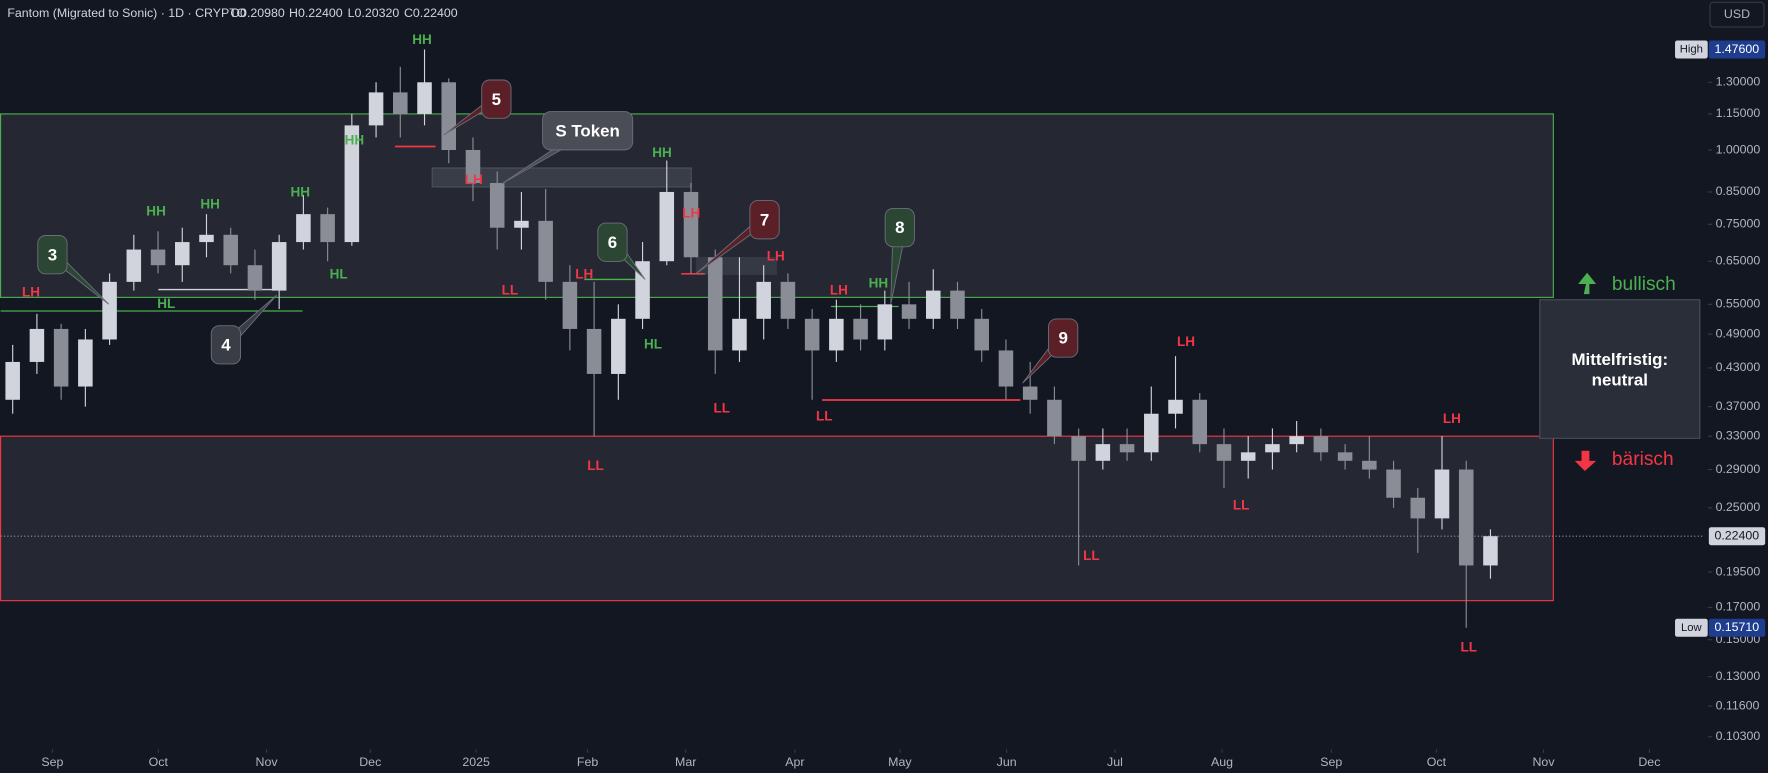 The width and height of the screenshot is (1768, 773). Describe the element at coordinates (1738, 113) in the screenshot. I see `y-tick-label: 1.15000` at that location.